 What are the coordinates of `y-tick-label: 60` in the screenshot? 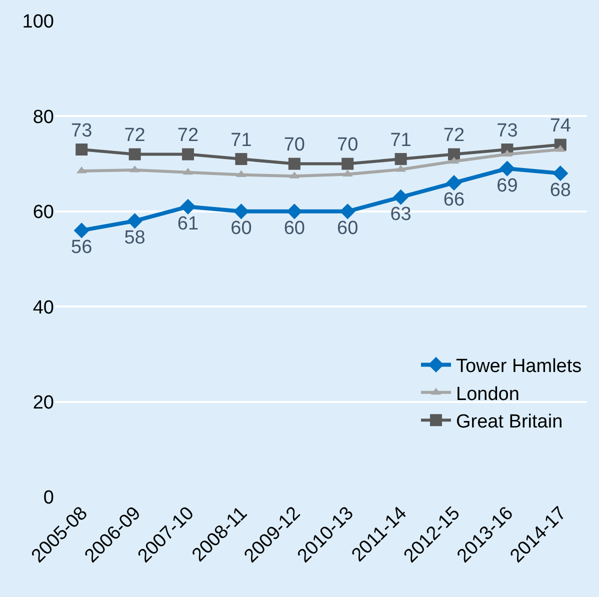 It's located at (43, 213).